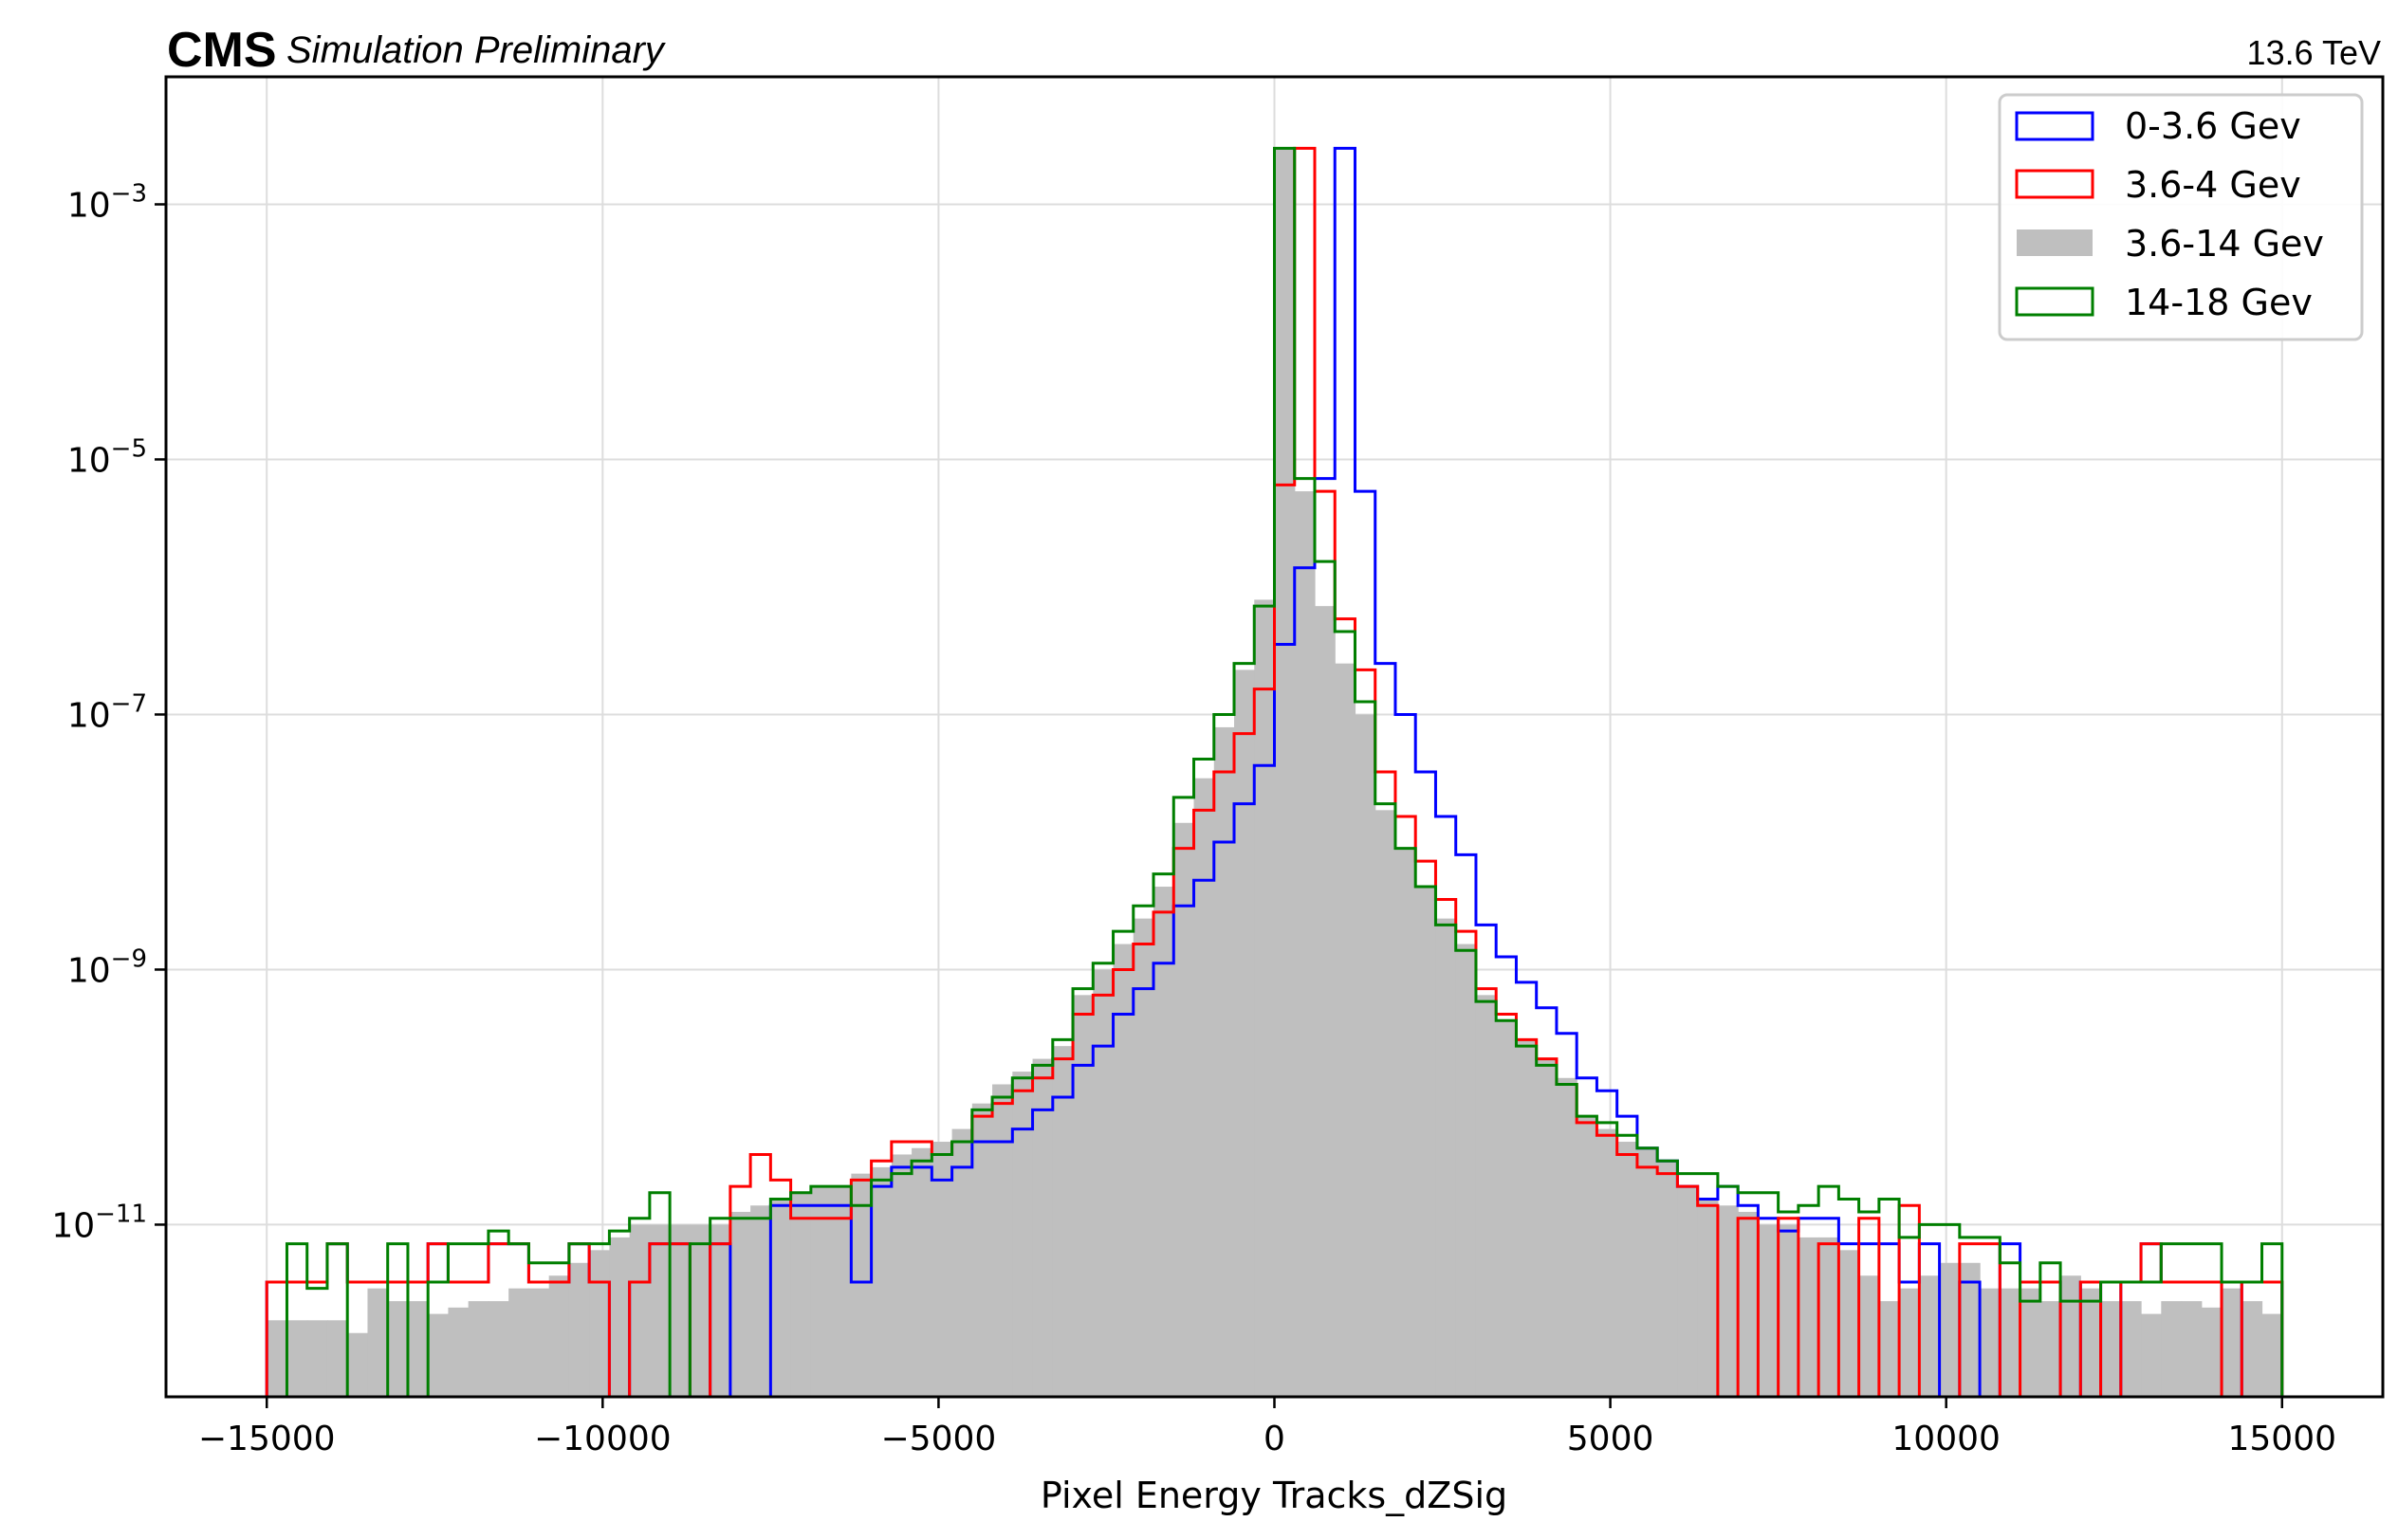 This screenshot has width=2398, height=1540. I want to click on y-tick-exponent: −5, so click(129, 448).